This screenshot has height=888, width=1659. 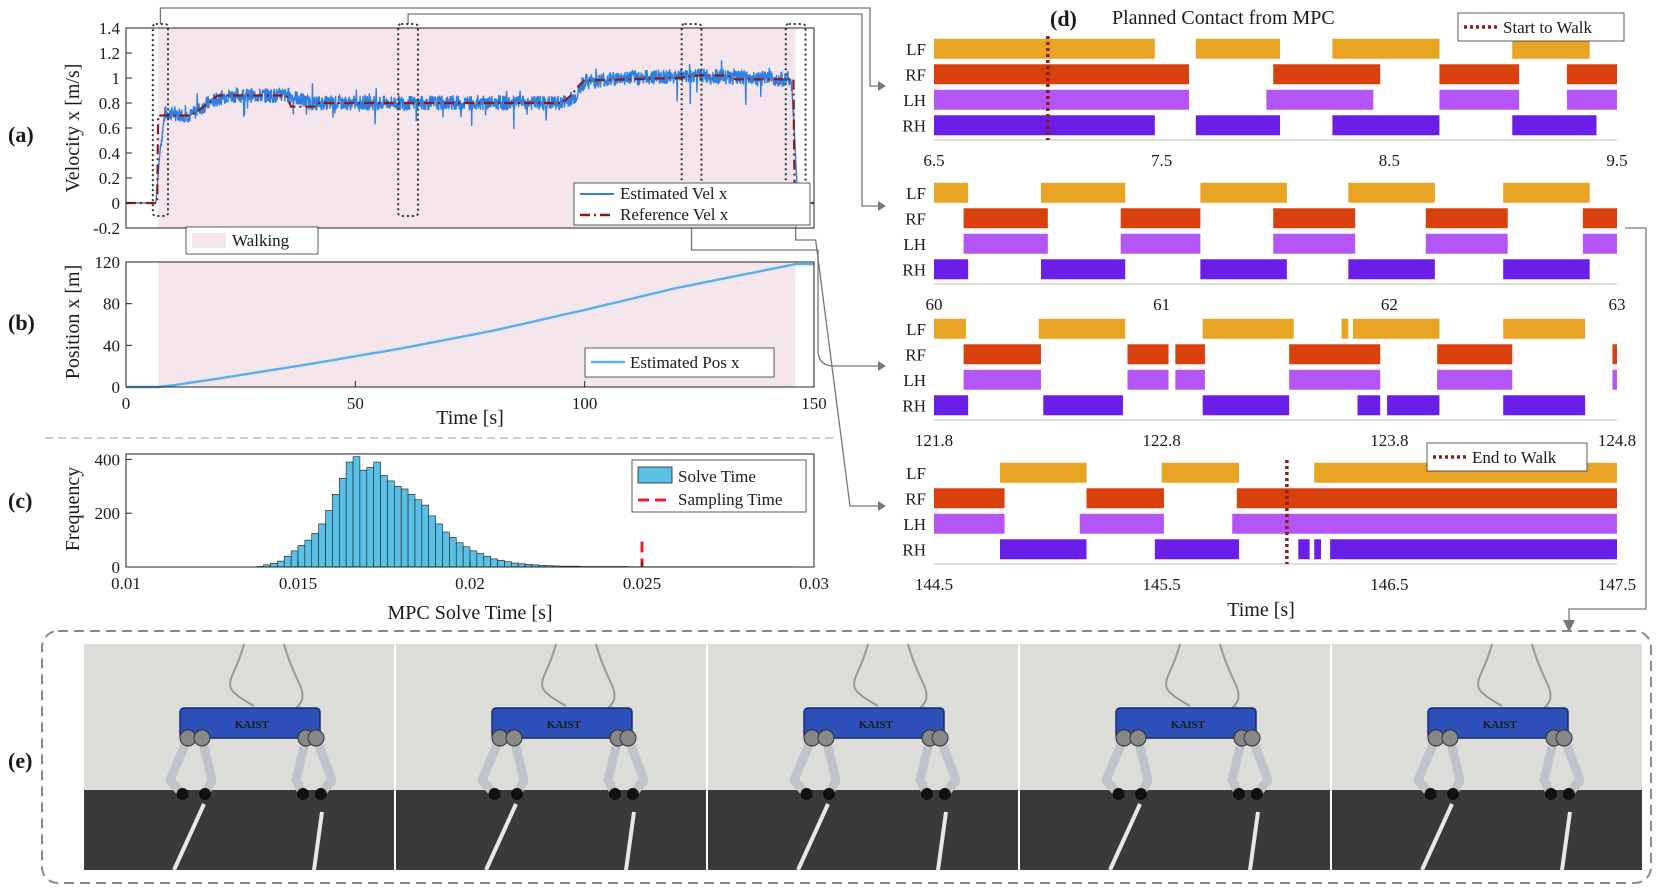 What do you see at coordinates (685, 362) in the screenshot?
I see `position-legend-label: Estimated Pos x` at bounding box center [685, 362].